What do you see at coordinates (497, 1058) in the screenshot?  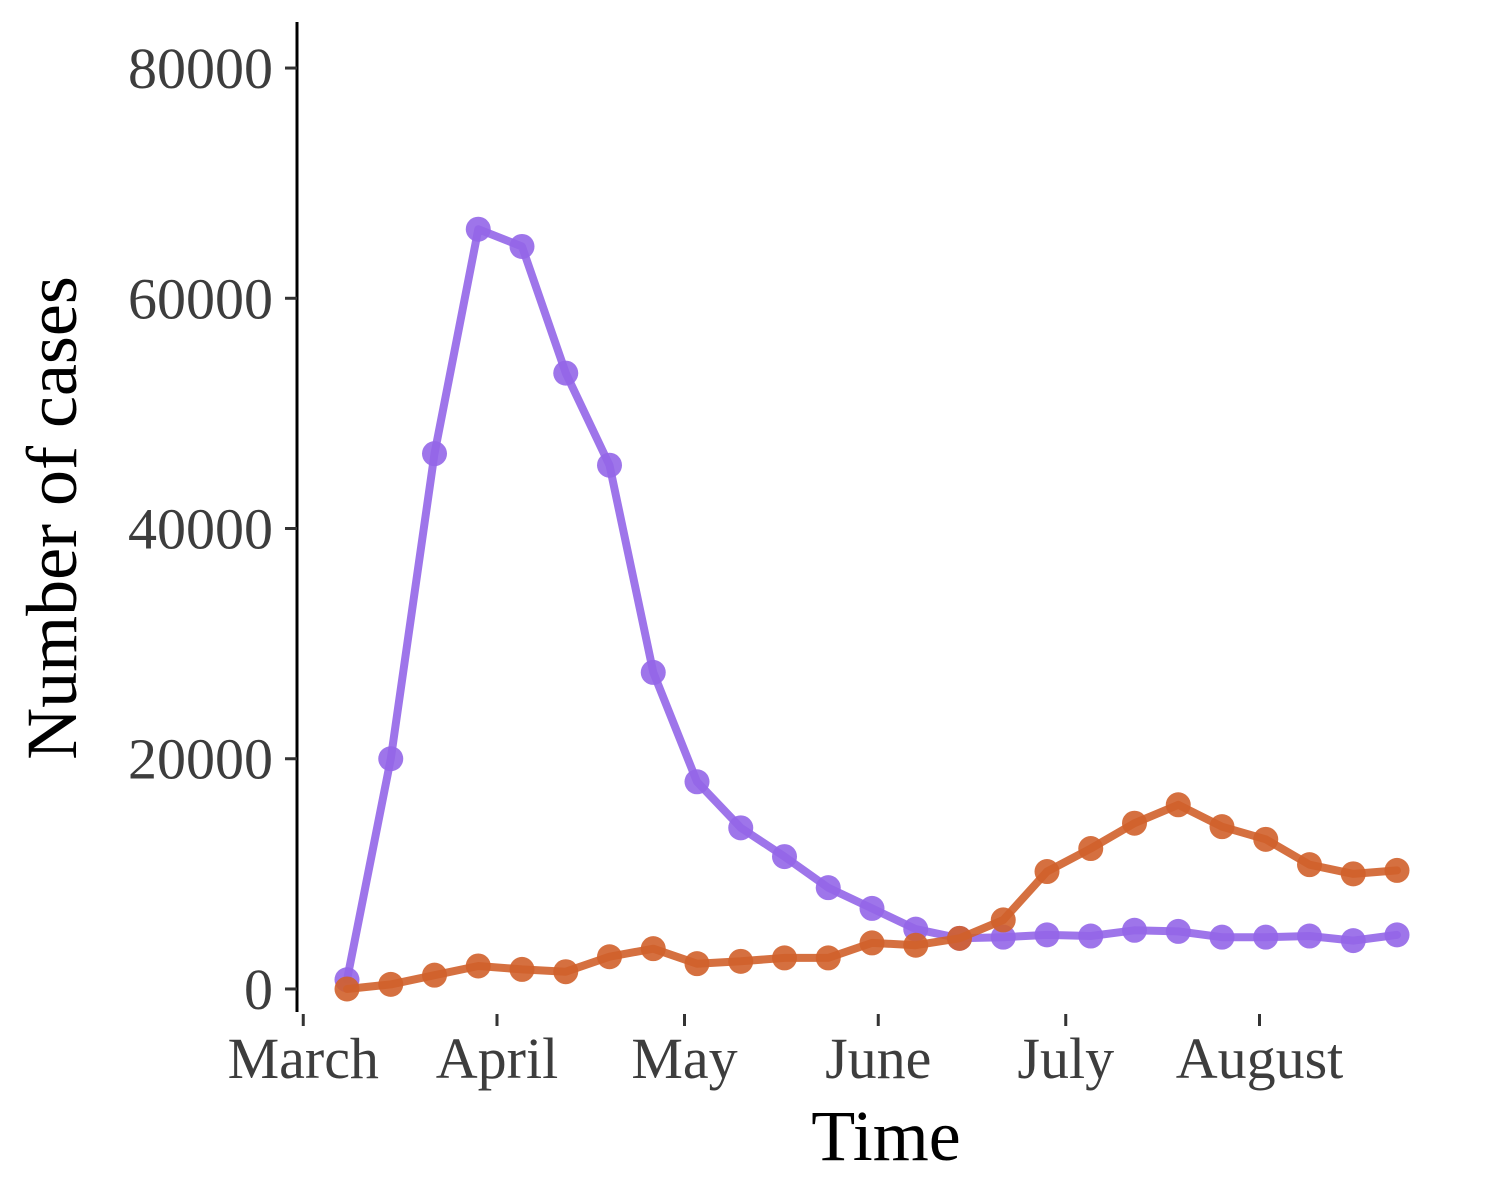 I see `x-tick-label: April` at bounding box center [497, 1058].